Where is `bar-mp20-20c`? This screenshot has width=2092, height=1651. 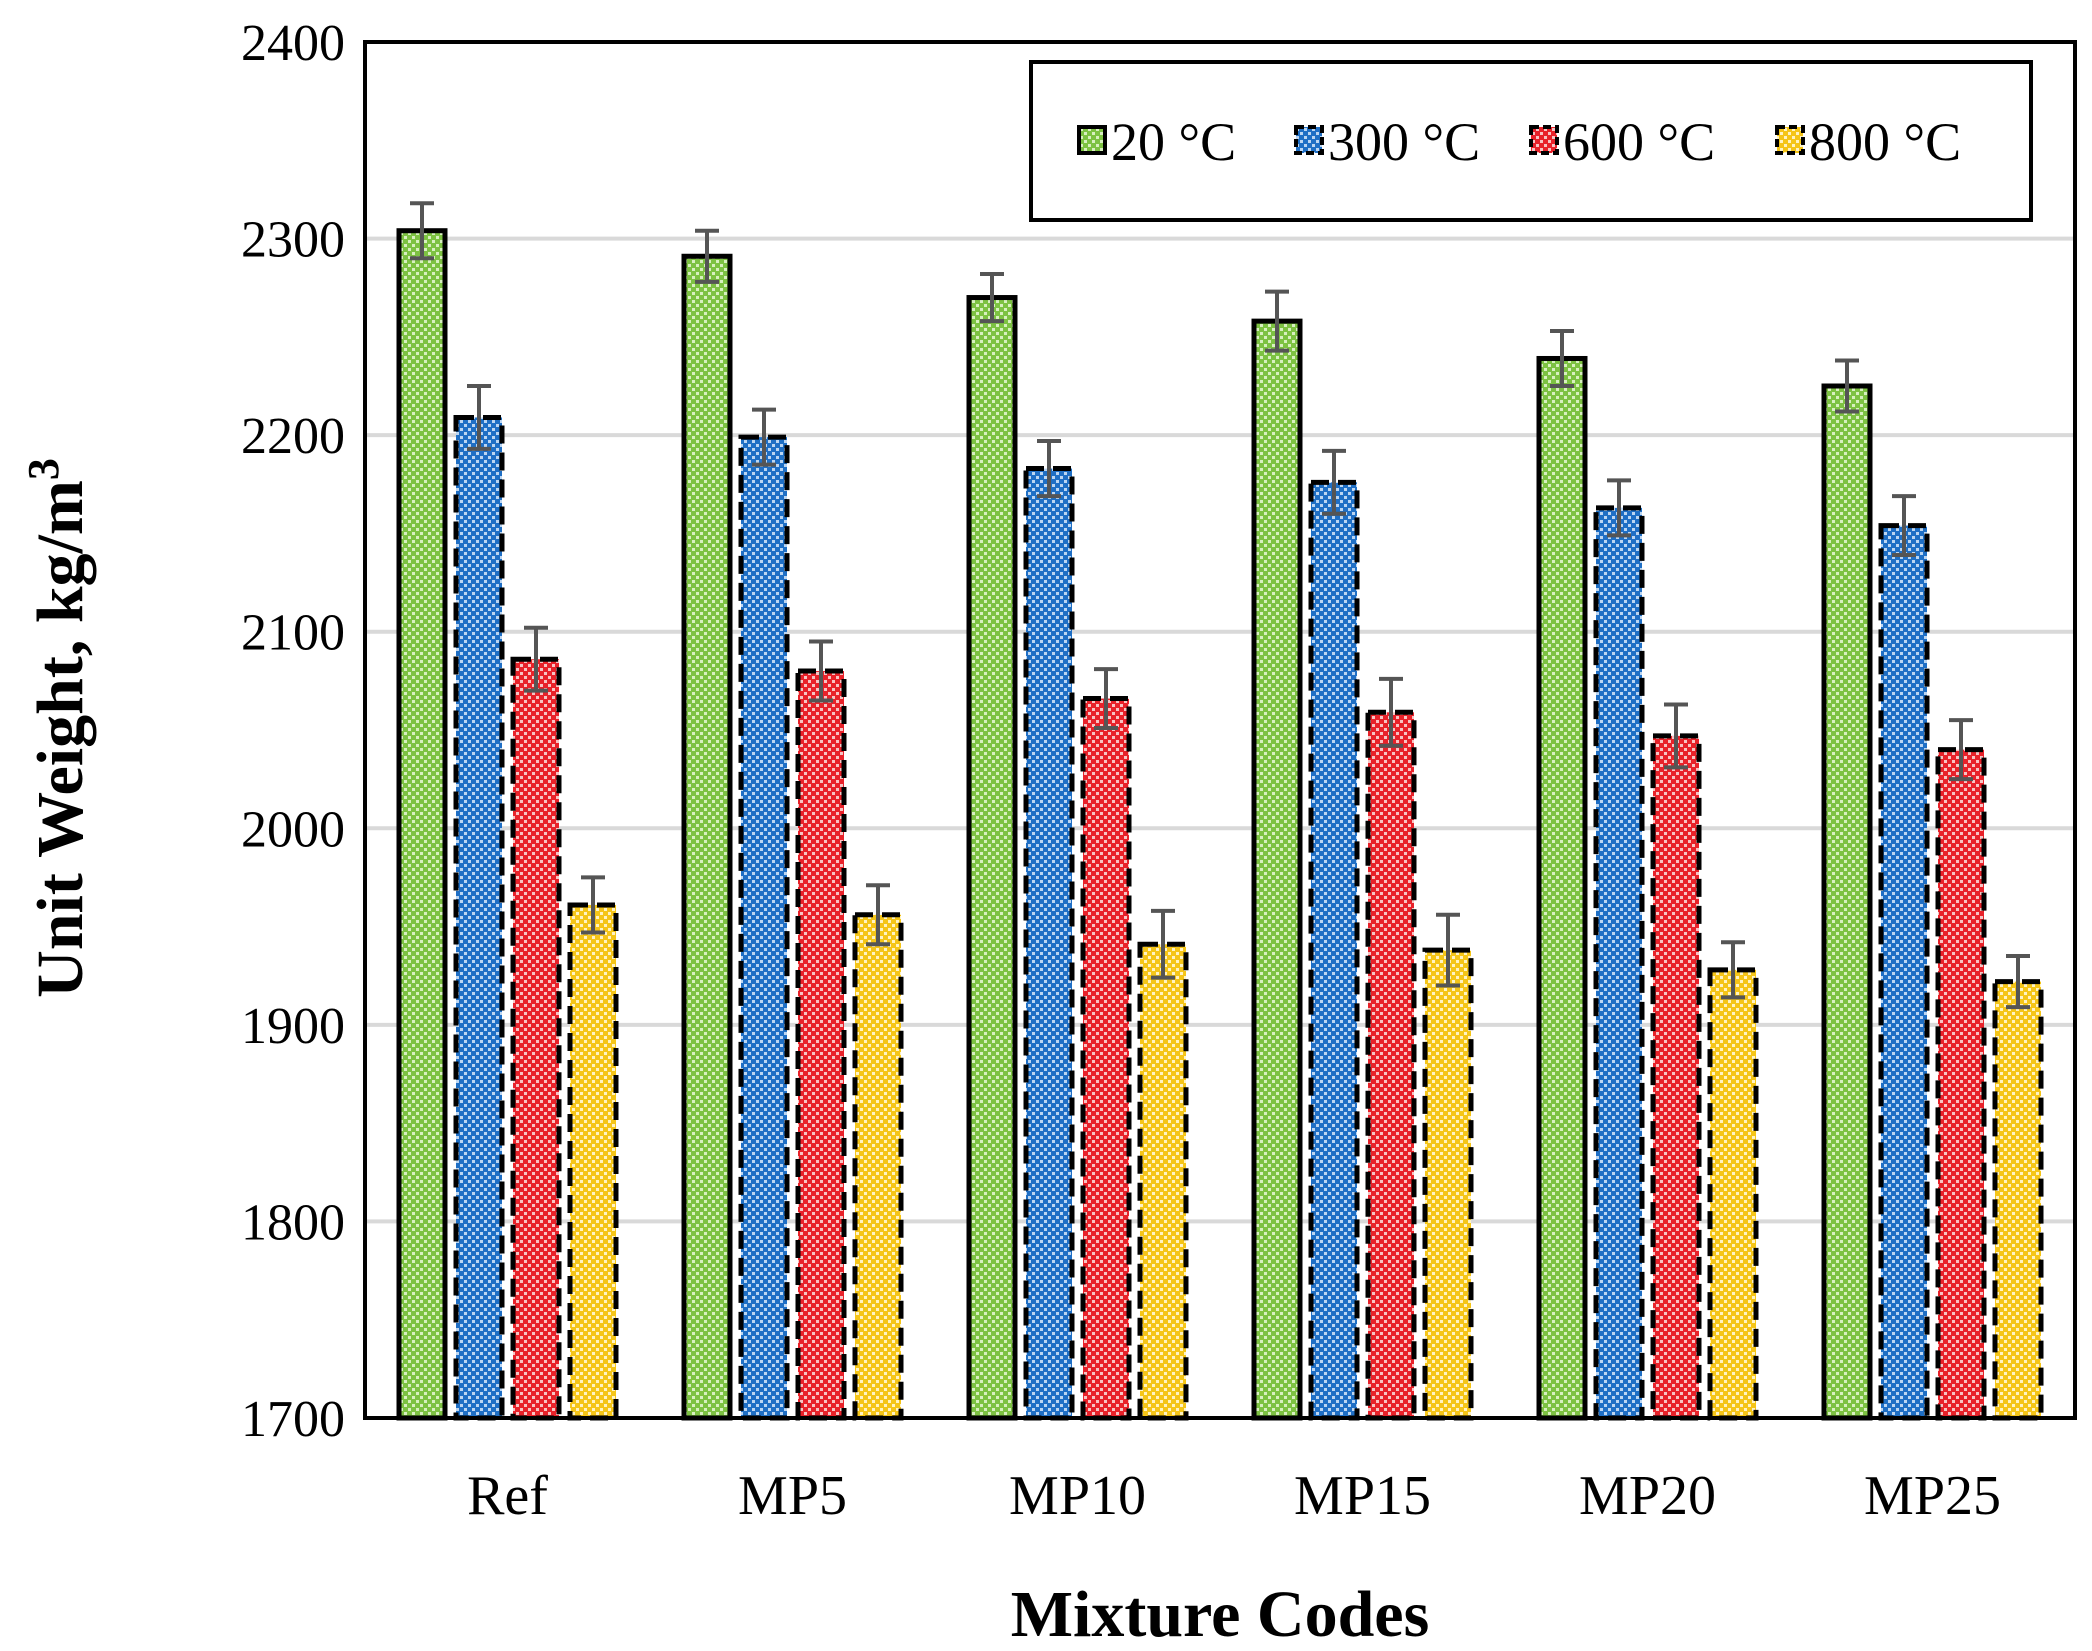 bar-mp20-20c is located at coordinates (1562, 888).